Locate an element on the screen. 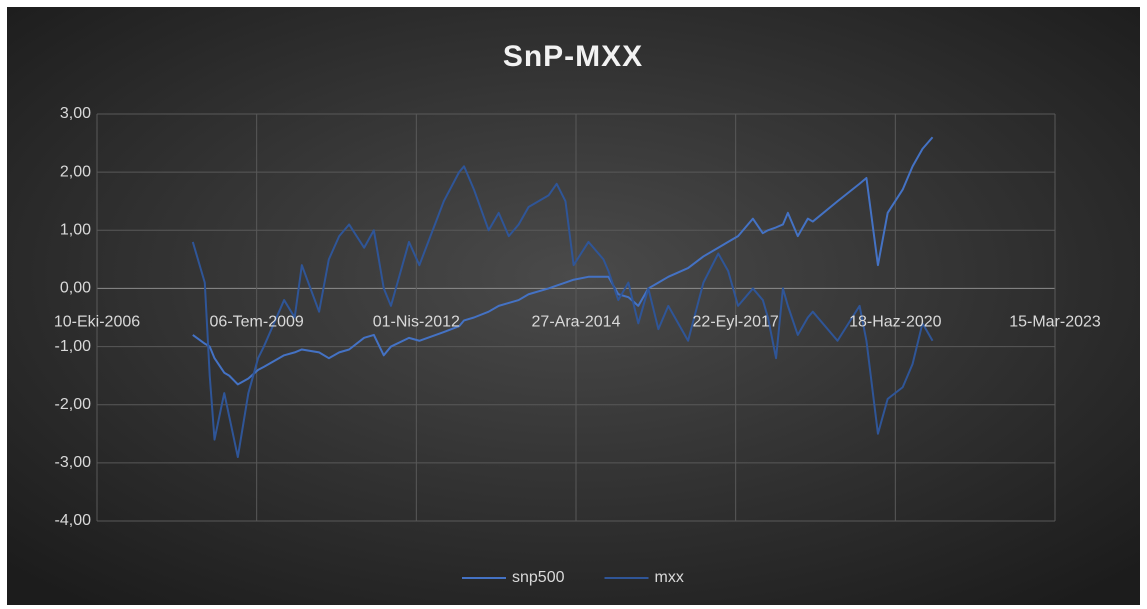 This screenshot has height=609, width=1147. y-tick-label: -1,00 is located at coordinates (73, 346).